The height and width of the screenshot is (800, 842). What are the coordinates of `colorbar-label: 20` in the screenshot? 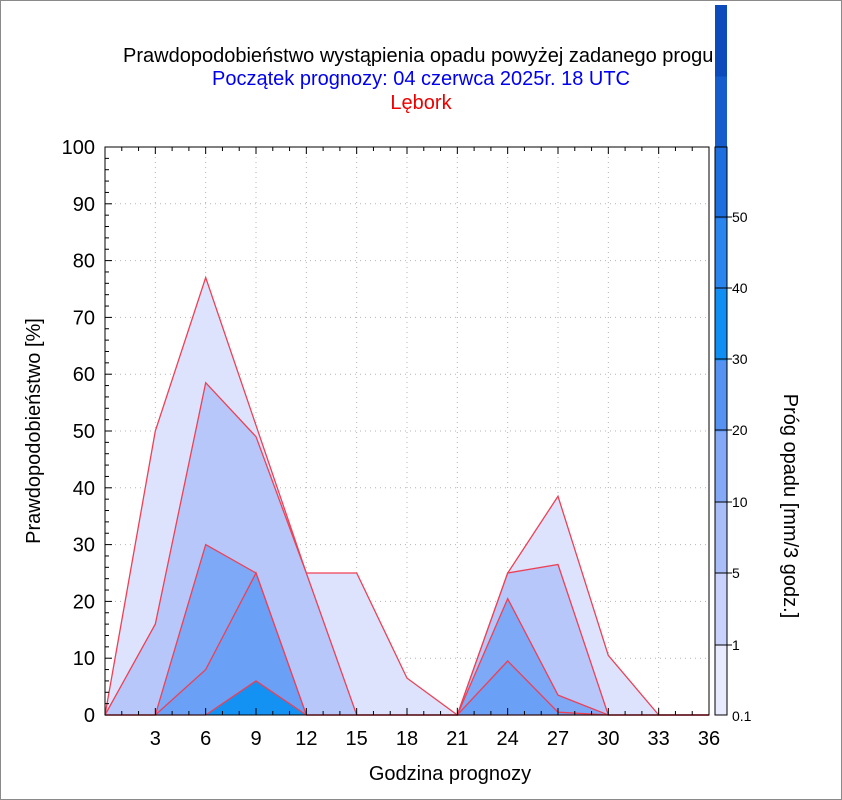 It's located at (740, 430).